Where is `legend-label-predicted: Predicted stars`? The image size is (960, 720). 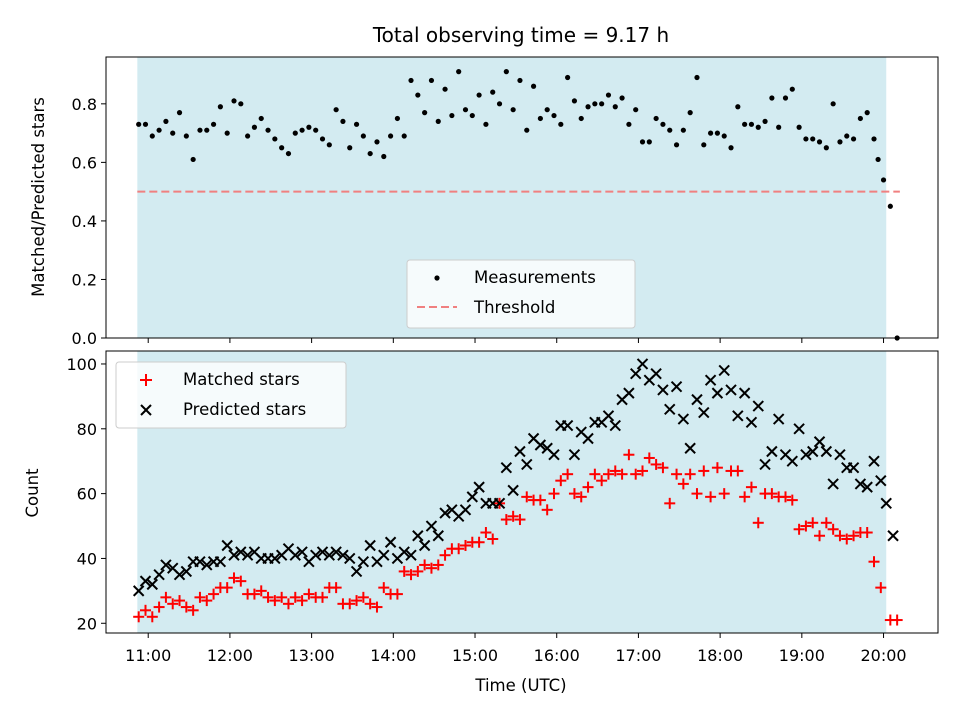
legend-label-predicted: Predicted stars is located at coordinates (244, 409).